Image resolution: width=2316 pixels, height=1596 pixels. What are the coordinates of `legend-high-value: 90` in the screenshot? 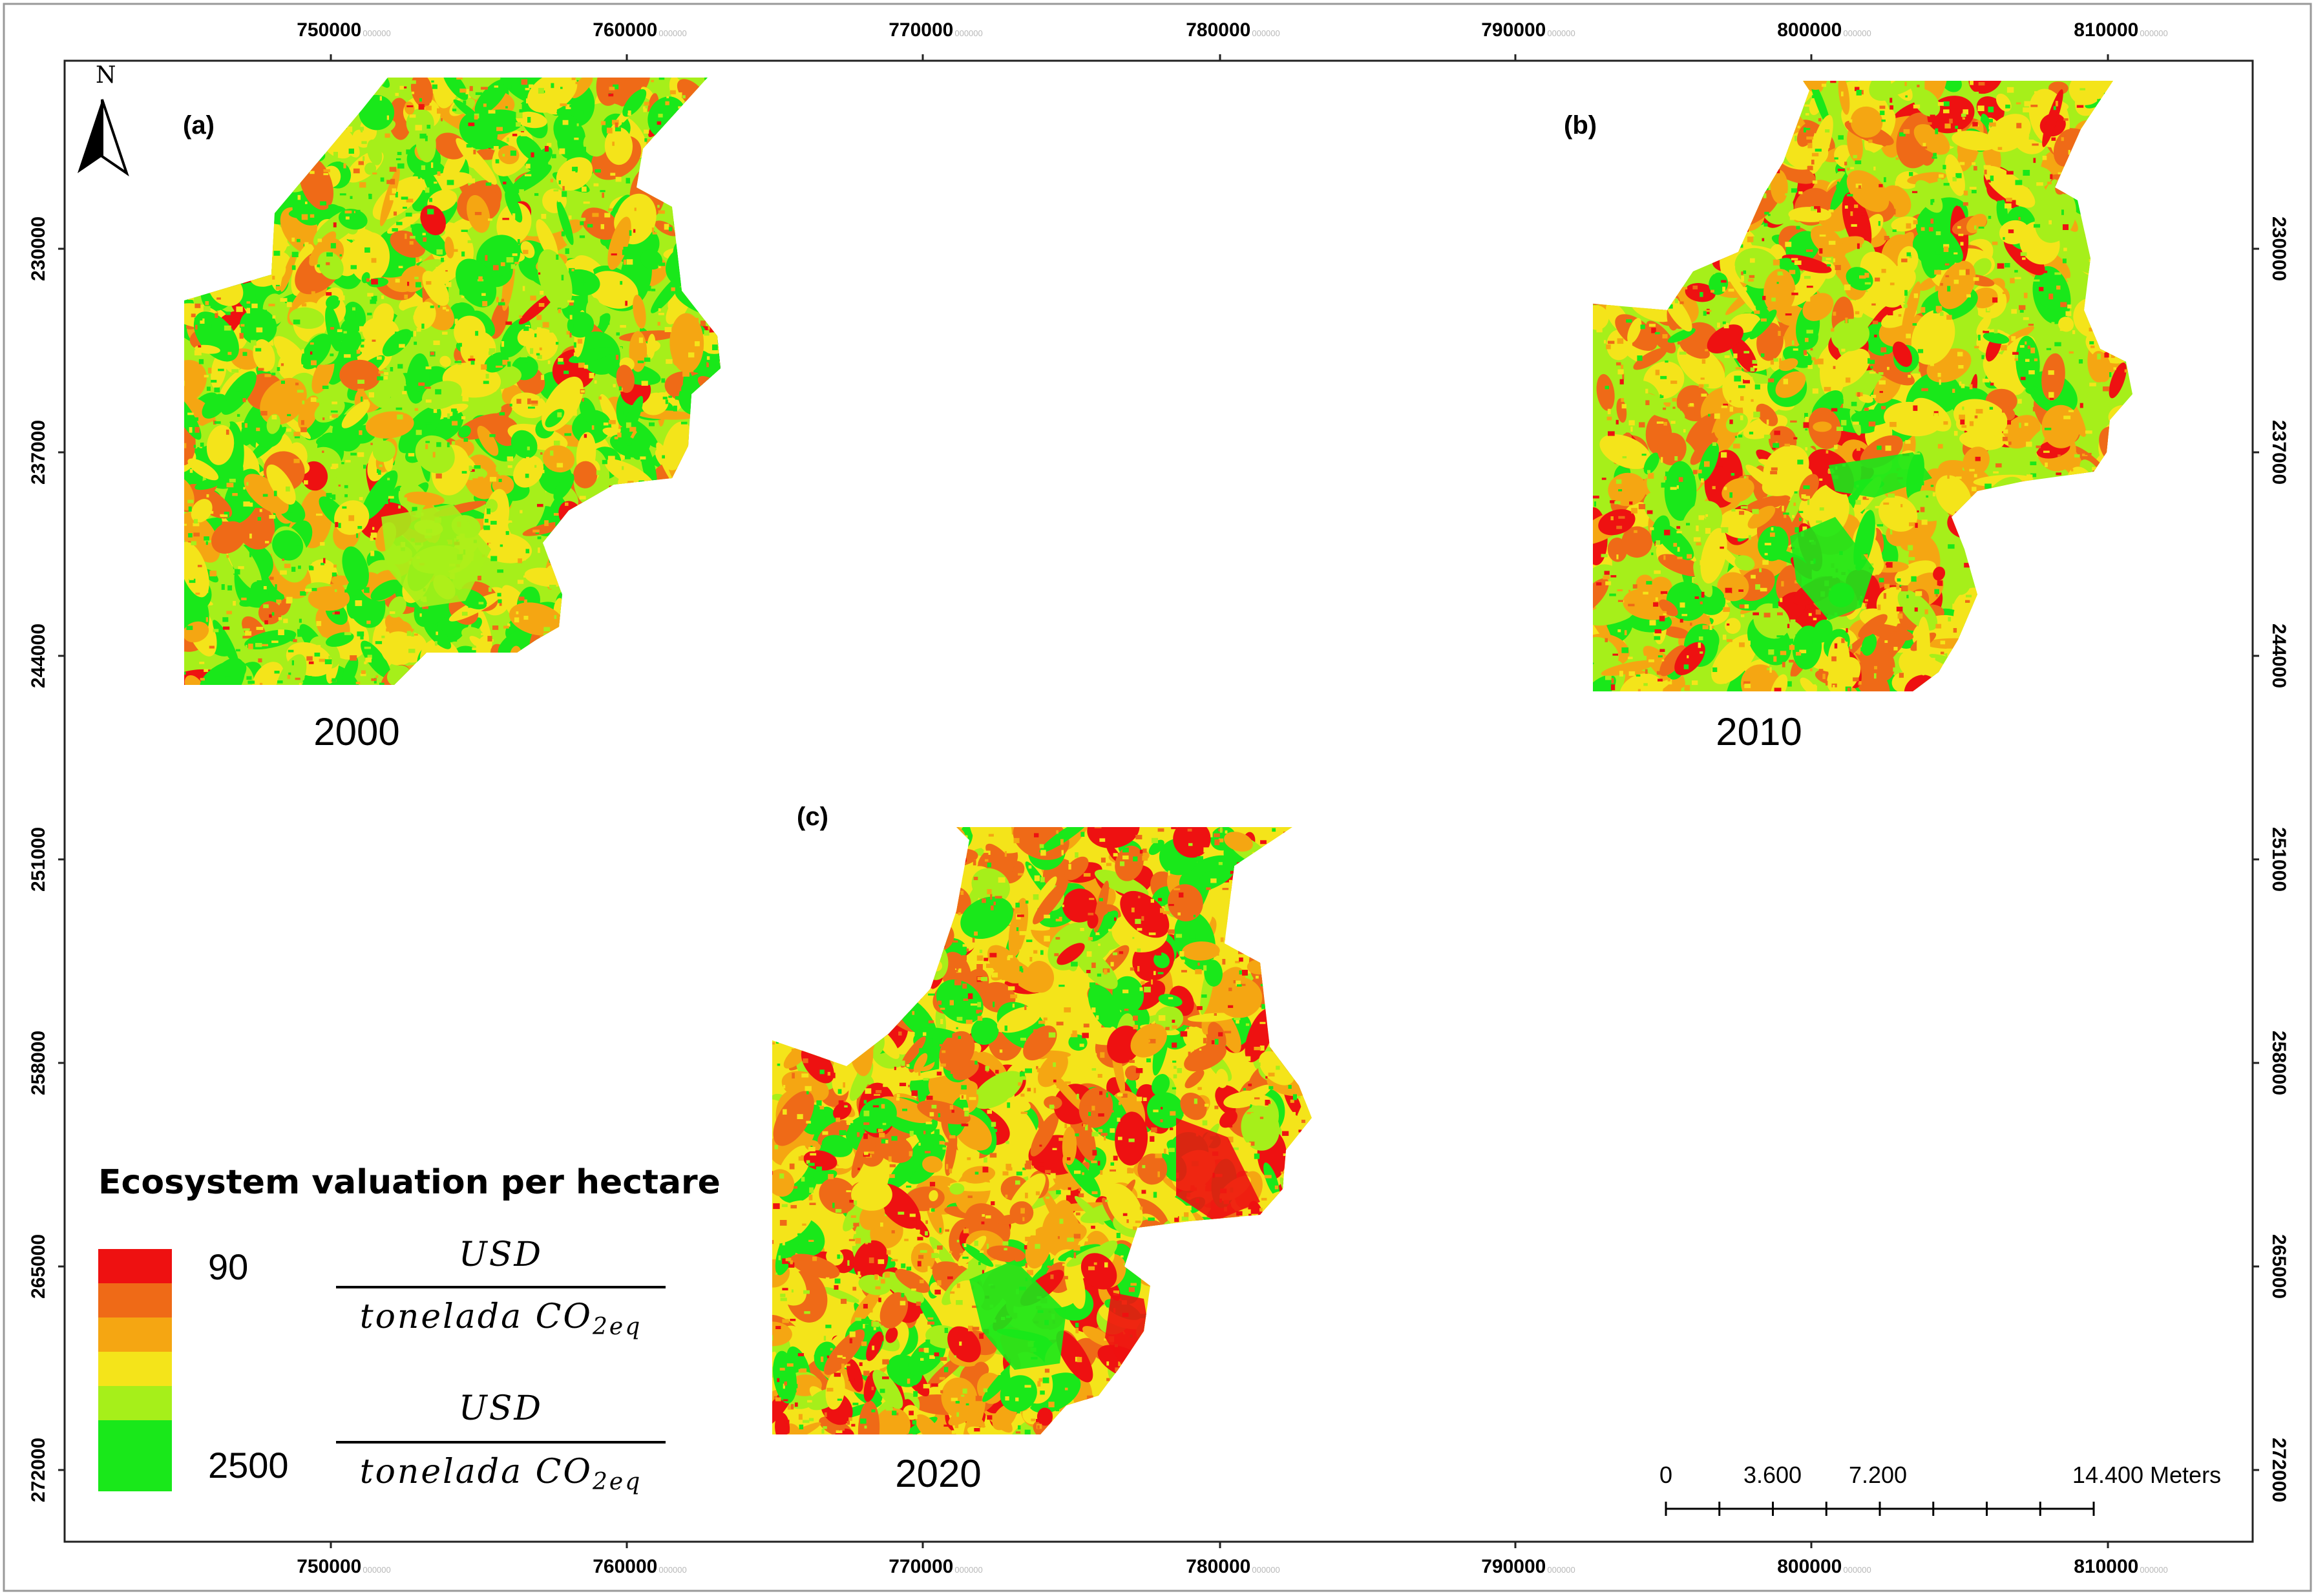 It's located at (228, 1266).